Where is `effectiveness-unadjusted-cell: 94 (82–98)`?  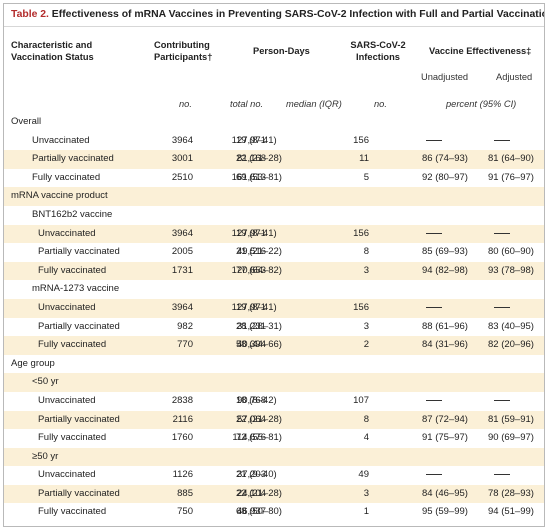
effectiveness-unadjusted-cell: 94 (82–98) is located at coordinates (445, 270).